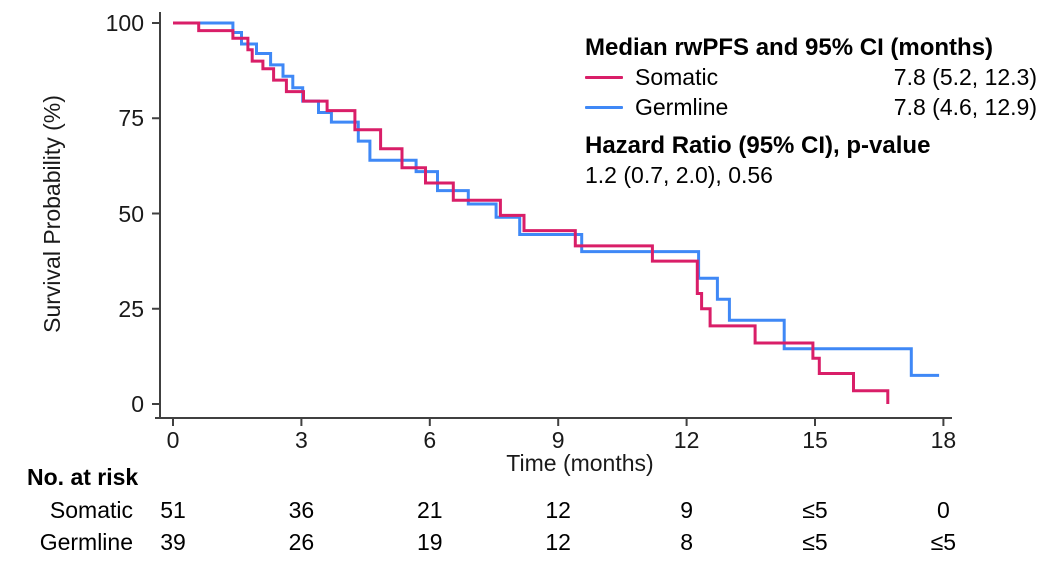 The width and height of the screenshot is (1043, 587). Describe the element at coordinates (682, 106) in the screenshot. I see `legend-label-germline: Germline` at that location.